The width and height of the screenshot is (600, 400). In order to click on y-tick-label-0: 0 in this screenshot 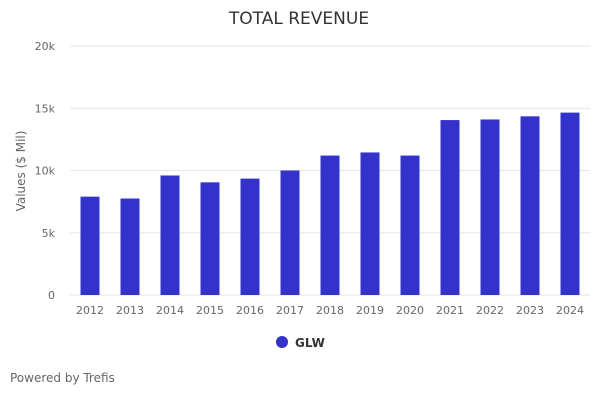, I will do `click(51, 295)`.